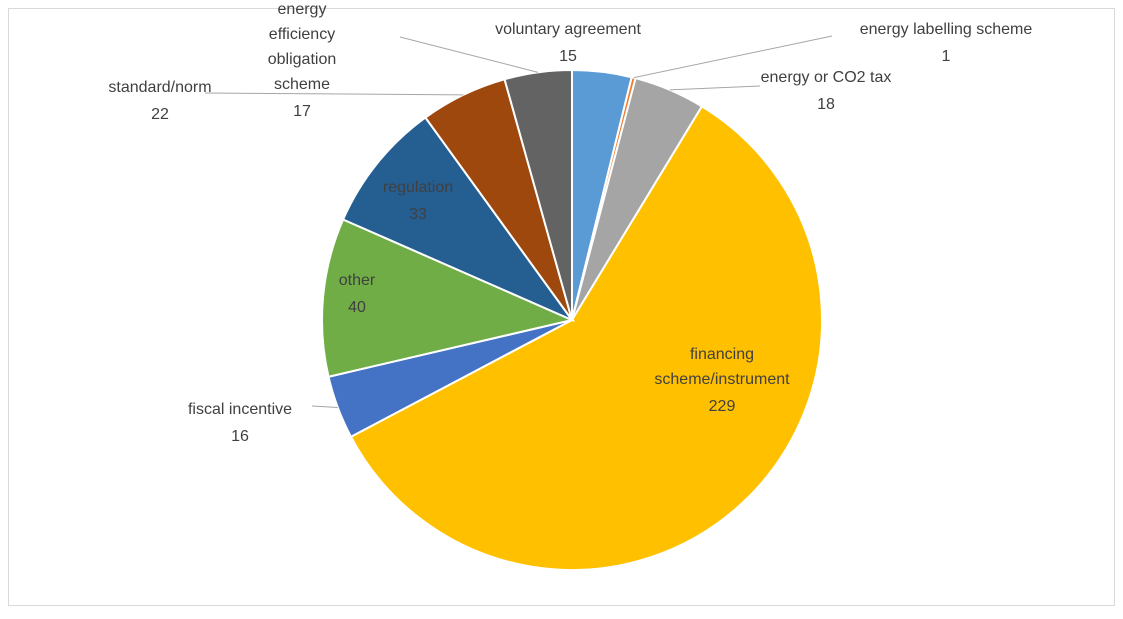  I want to click on data-label-value: 33, so click(418, 214).